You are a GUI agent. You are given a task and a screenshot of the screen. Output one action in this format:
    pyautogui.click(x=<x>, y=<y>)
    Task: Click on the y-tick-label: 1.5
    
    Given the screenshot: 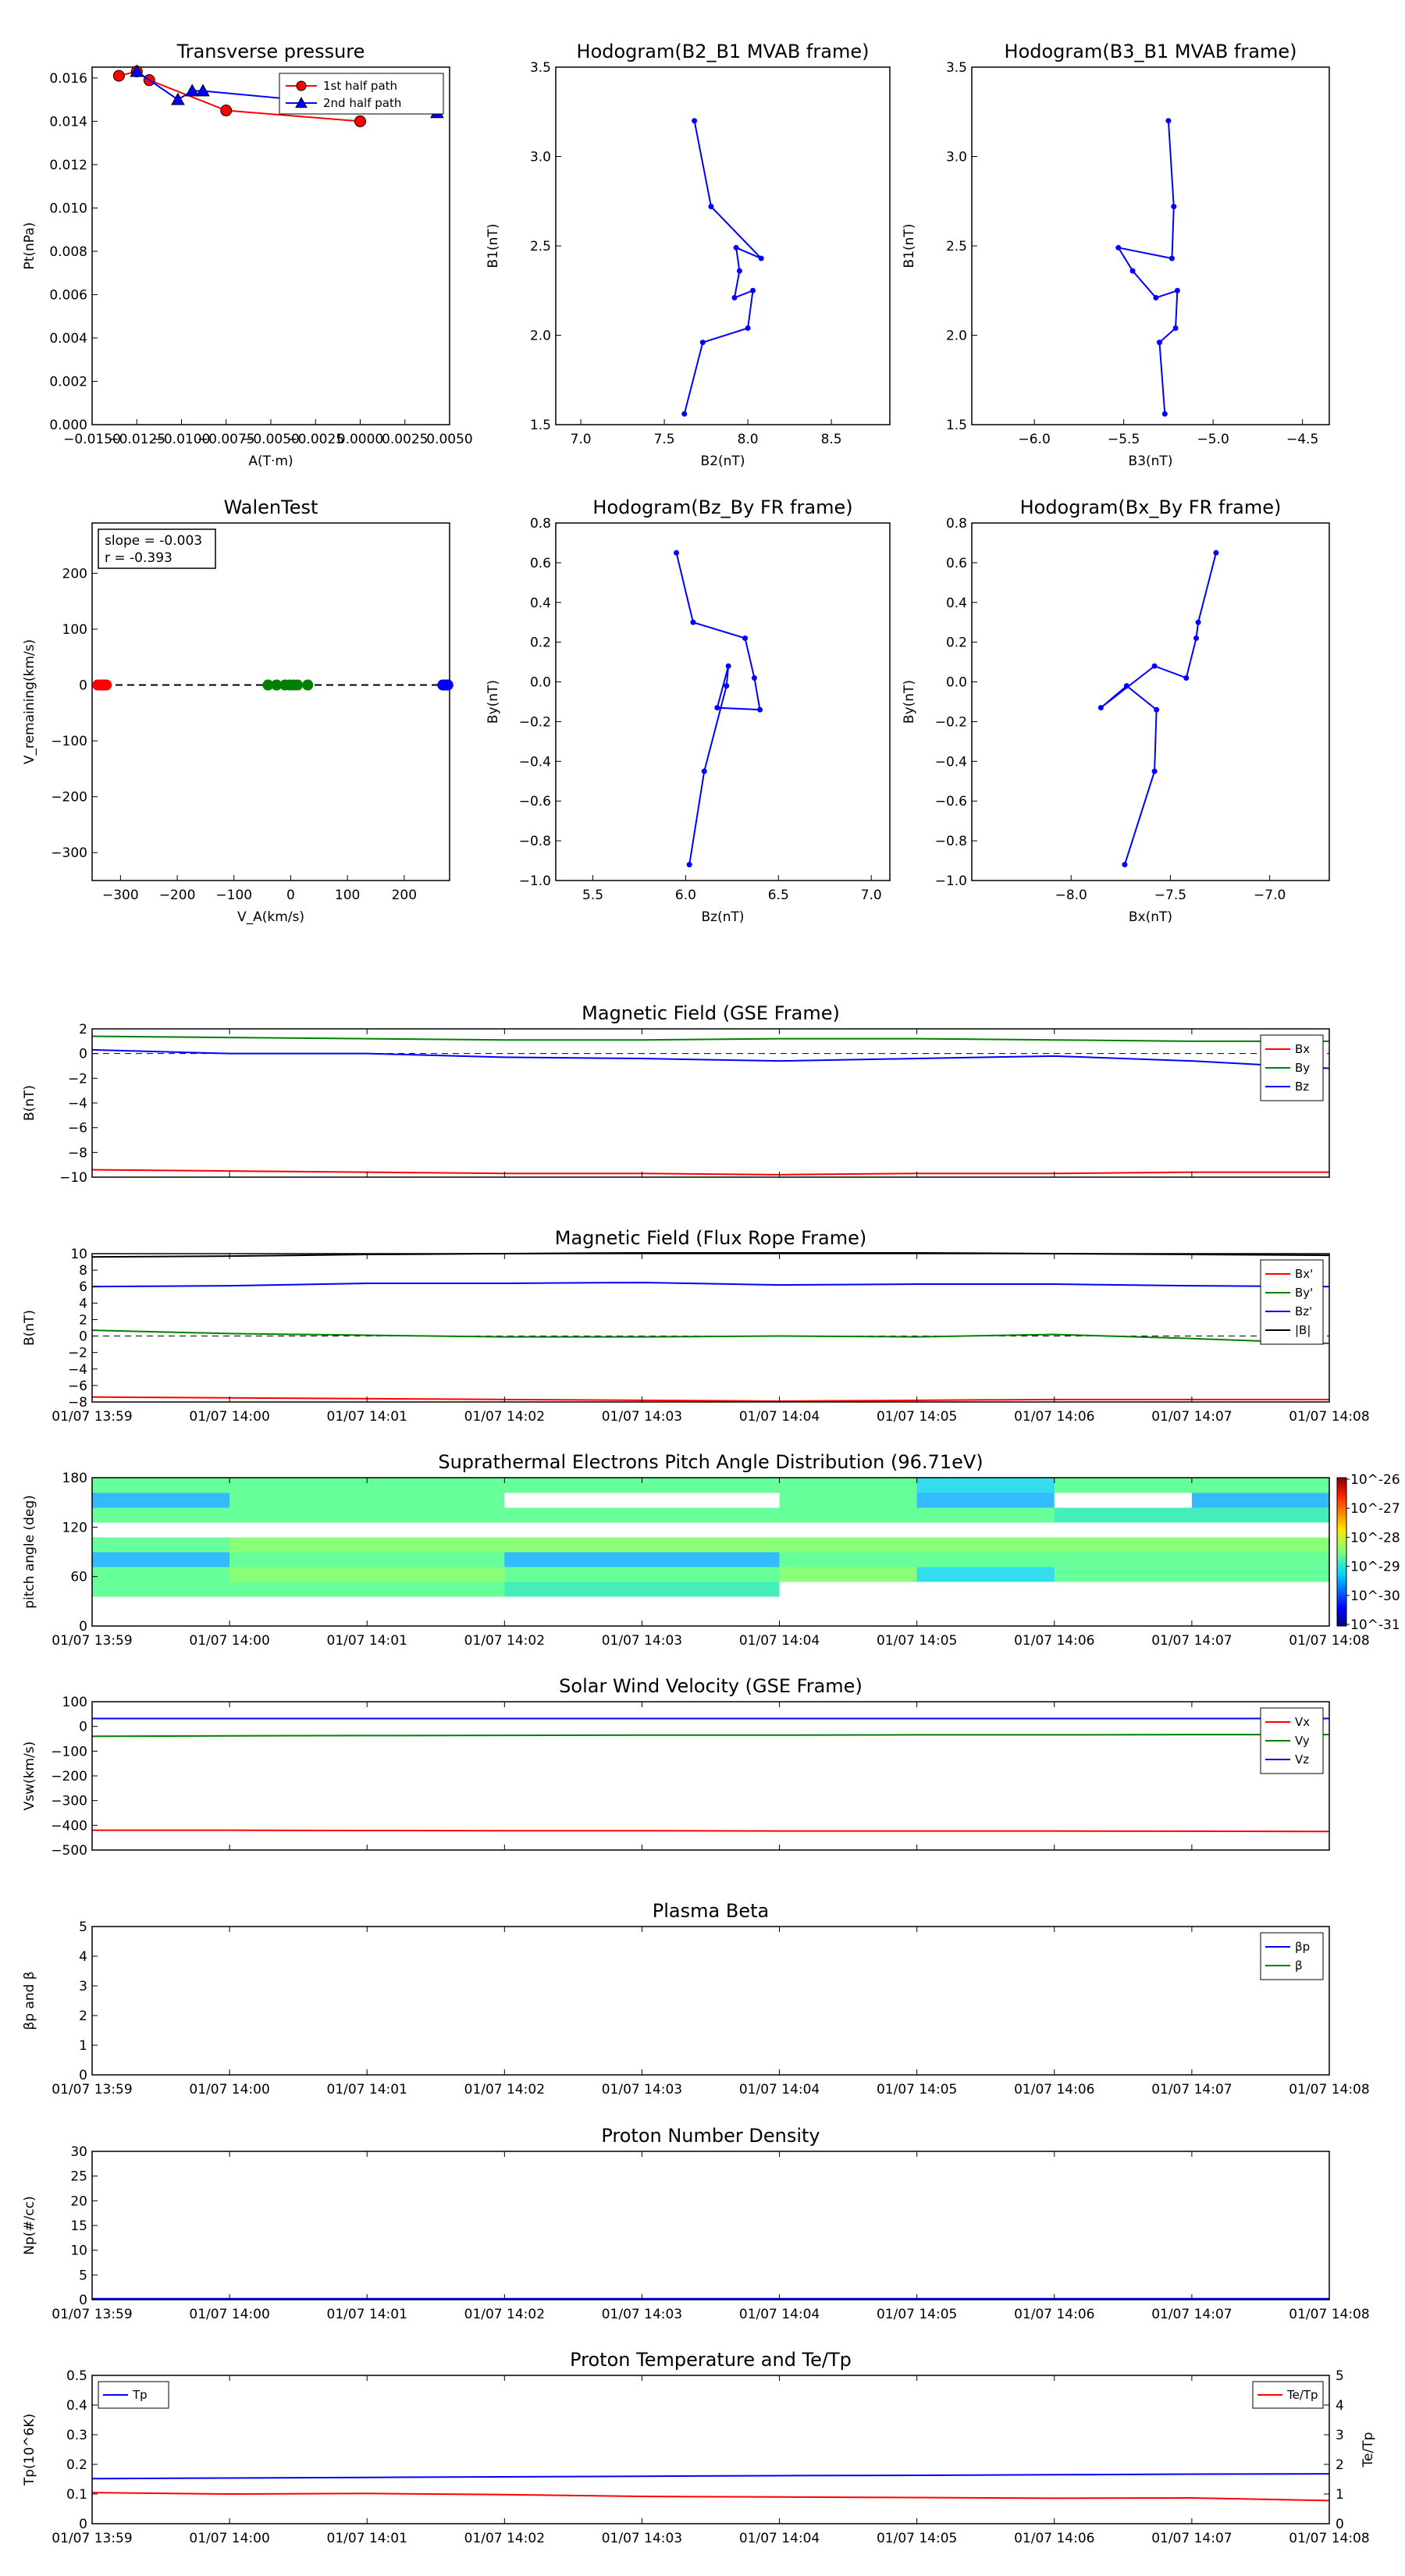 What is the action you would take?
    pyautogui.click(x=540, y=425)
    